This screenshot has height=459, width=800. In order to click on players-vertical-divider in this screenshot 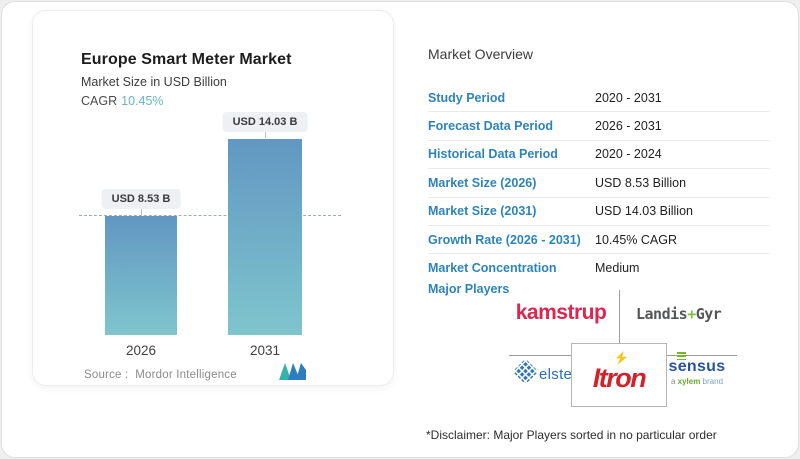, I will do `click(619, 316)`.